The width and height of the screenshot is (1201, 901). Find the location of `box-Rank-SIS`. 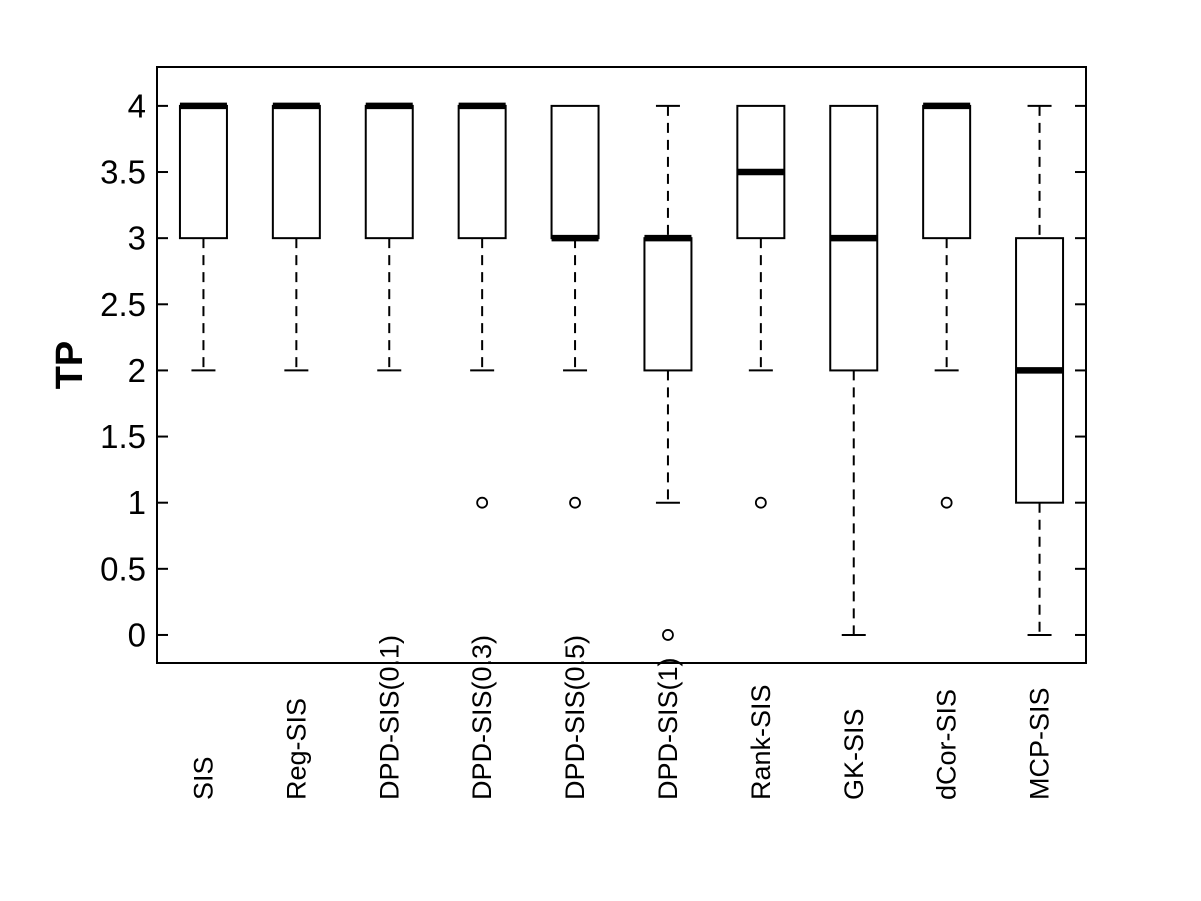

box-Rank-SIS is located at coordinates (761, 306).